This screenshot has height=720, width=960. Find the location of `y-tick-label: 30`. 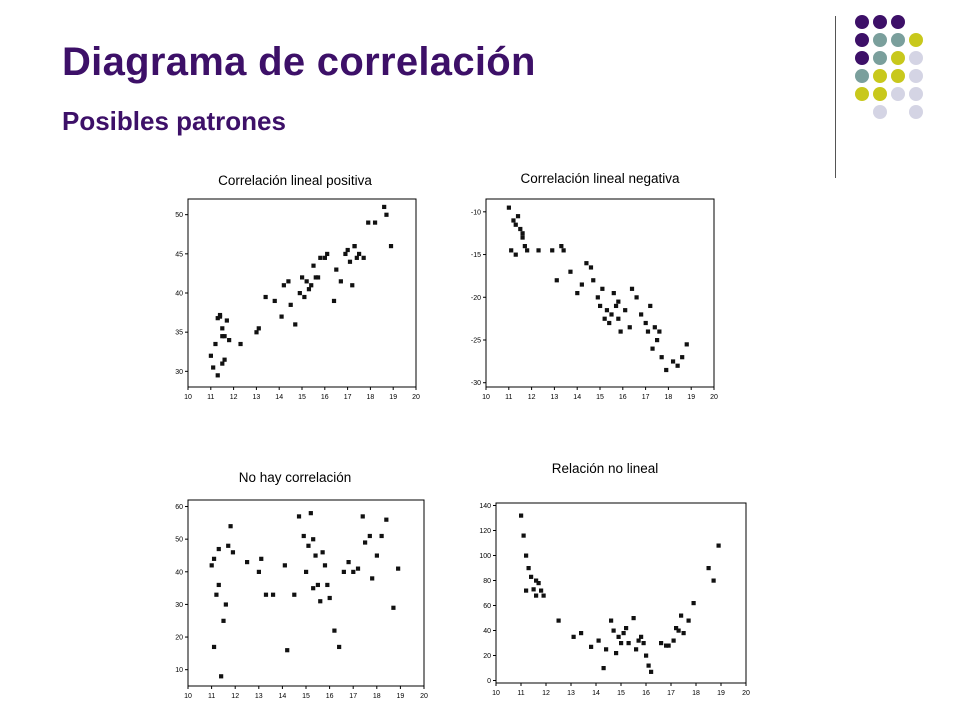

y-tick-label: 30 is located at coordinates (179, 605).